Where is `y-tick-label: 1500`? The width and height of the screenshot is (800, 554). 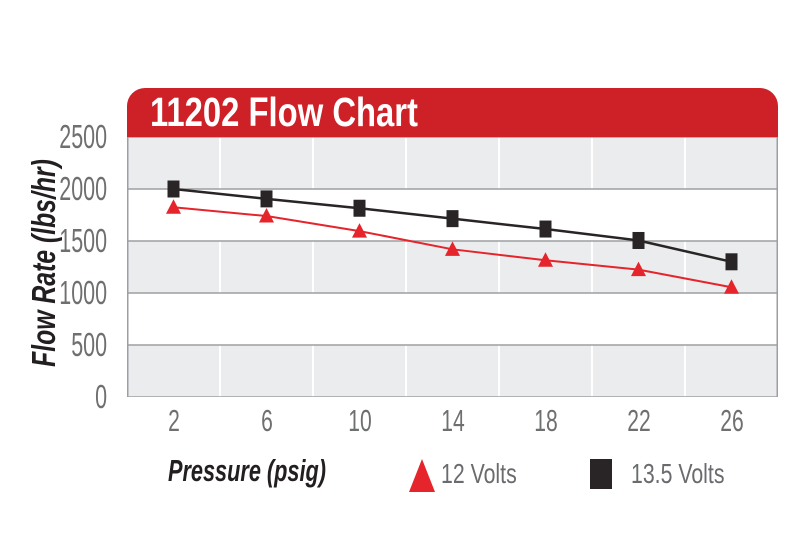
y-tick-label: 1500 is located at coordinates (83, 240).